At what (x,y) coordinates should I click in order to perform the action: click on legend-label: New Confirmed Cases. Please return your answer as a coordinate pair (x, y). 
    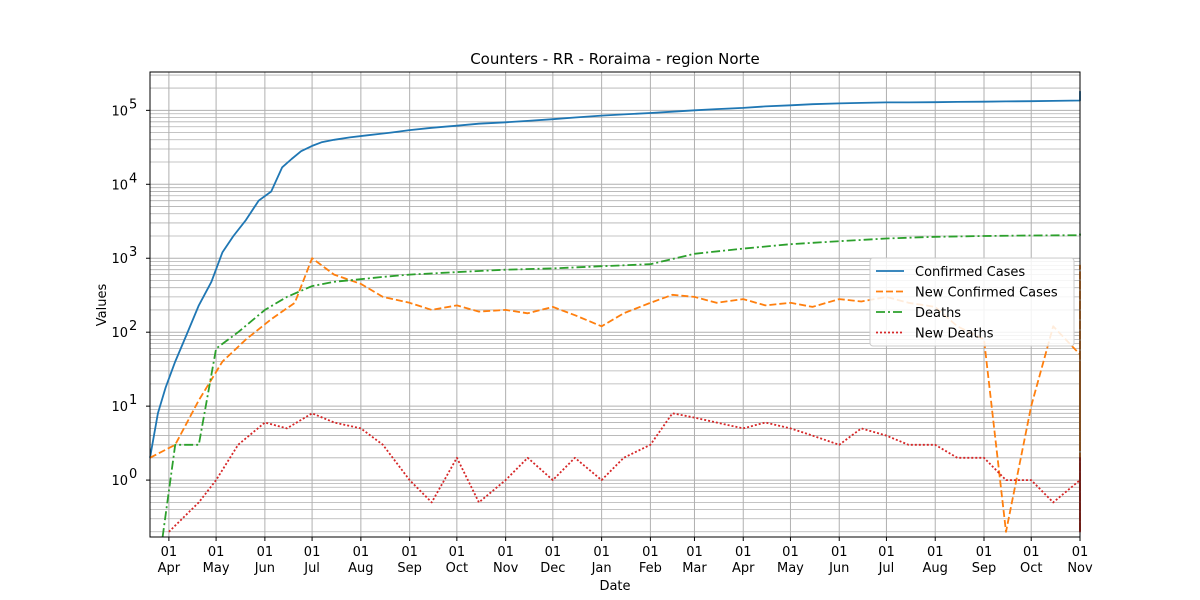
    Looking at the image, I should click on (986, 293).